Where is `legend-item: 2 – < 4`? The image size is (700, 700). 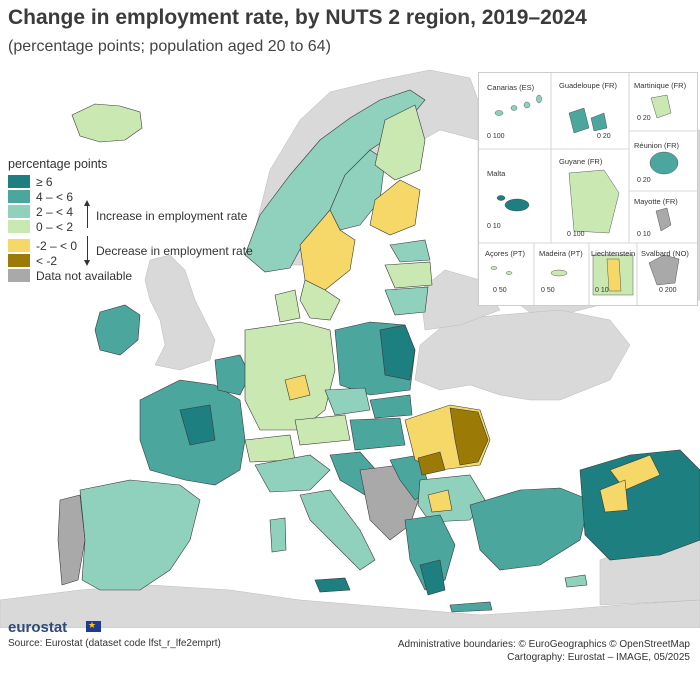
legend-item: 2 – < 4 is located at coordinates (70, 211).